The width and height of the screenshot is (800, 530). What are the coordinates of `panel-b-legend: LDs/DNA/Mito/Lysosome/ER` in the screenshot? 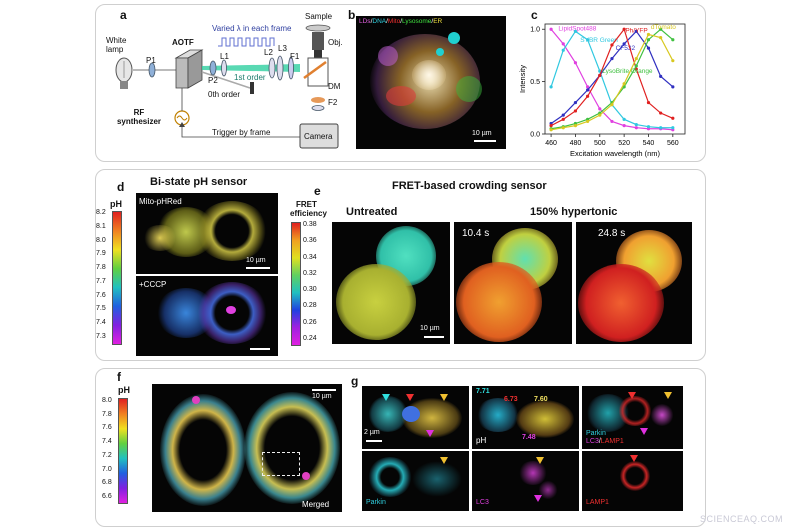 It's located at (401, 21).